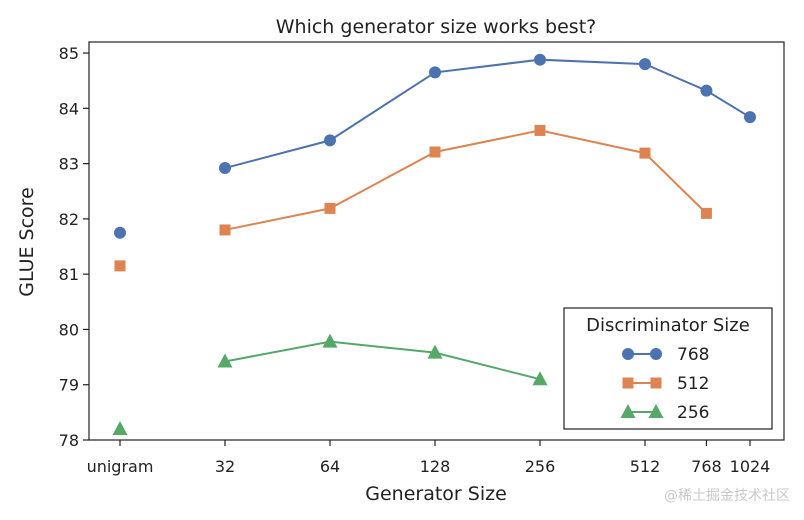 The image size is (804, 520). What do you see at coordinates (27, 242) in the screenshot?
I see `y-axis-label: GLUE Score` at bounding box center [27, 242].